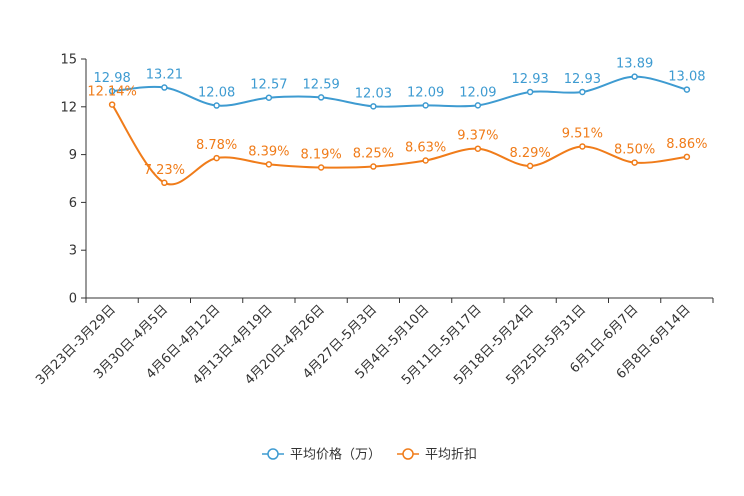 This screenshot has width=744, height=496. What do you see at coordinates (373, 154) in the screenshot?
I see `data-label: 8.25%` at bounding box center [373, 154].